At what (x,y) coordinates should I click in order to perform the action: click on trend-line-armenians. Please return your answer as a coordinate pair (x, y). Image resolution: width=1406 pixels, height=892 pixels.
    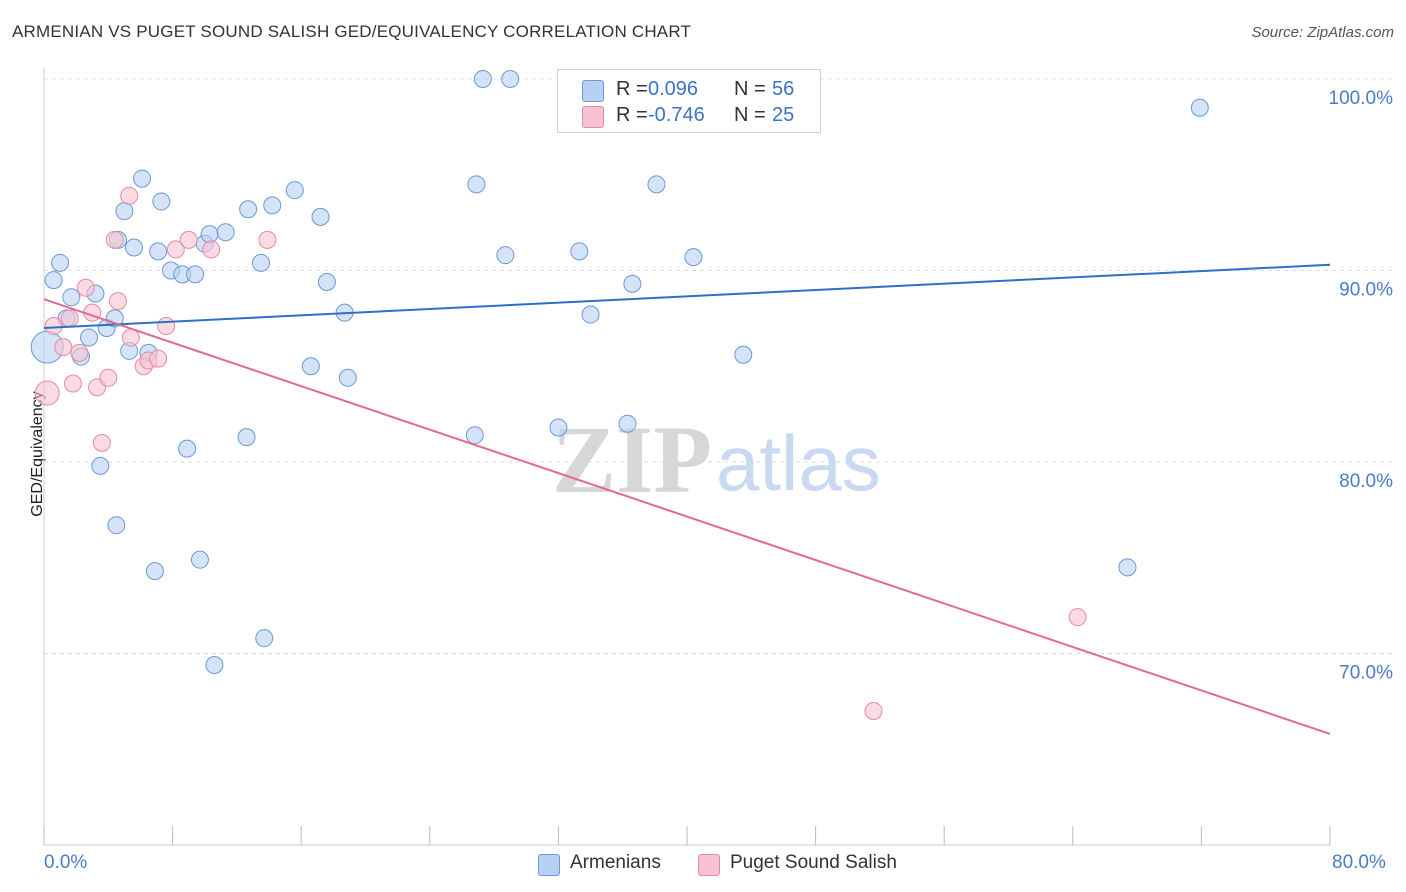
    Looking at the image, I should click on (687, 296).